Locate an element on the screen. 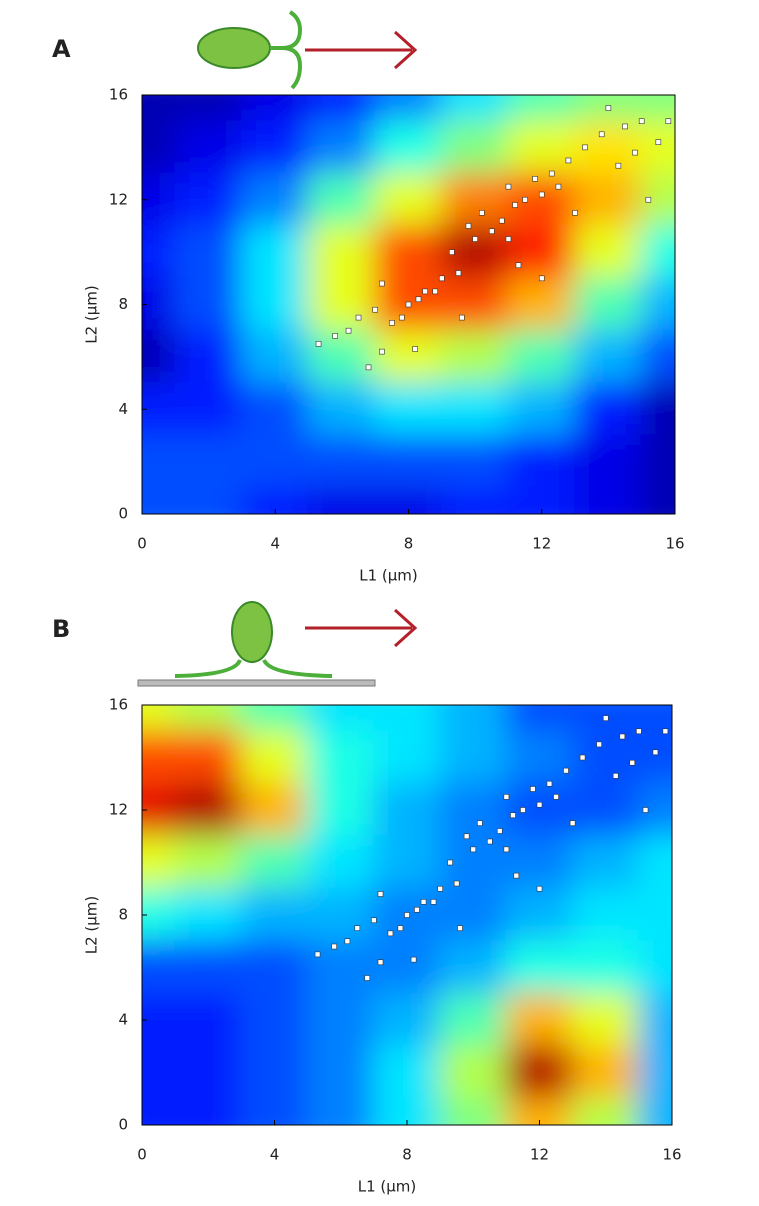 The height and width of the screenshot is (1206, 759). y-tick-label: 16 is located at coordinates (118, 95).